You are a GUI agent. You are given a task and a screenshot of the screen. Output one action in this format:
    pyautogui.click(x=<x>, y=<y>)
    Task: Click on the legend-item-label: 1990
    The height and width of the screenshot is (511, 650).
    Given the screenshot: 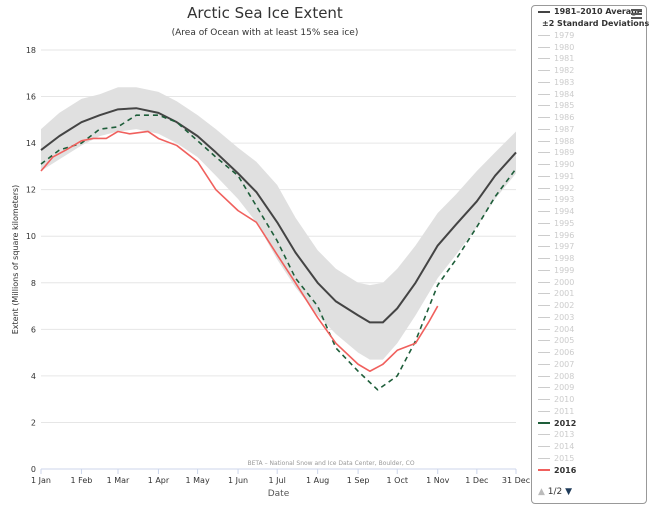 What is the action you would take?
    pyautogui.click(x=564, y=165)
    